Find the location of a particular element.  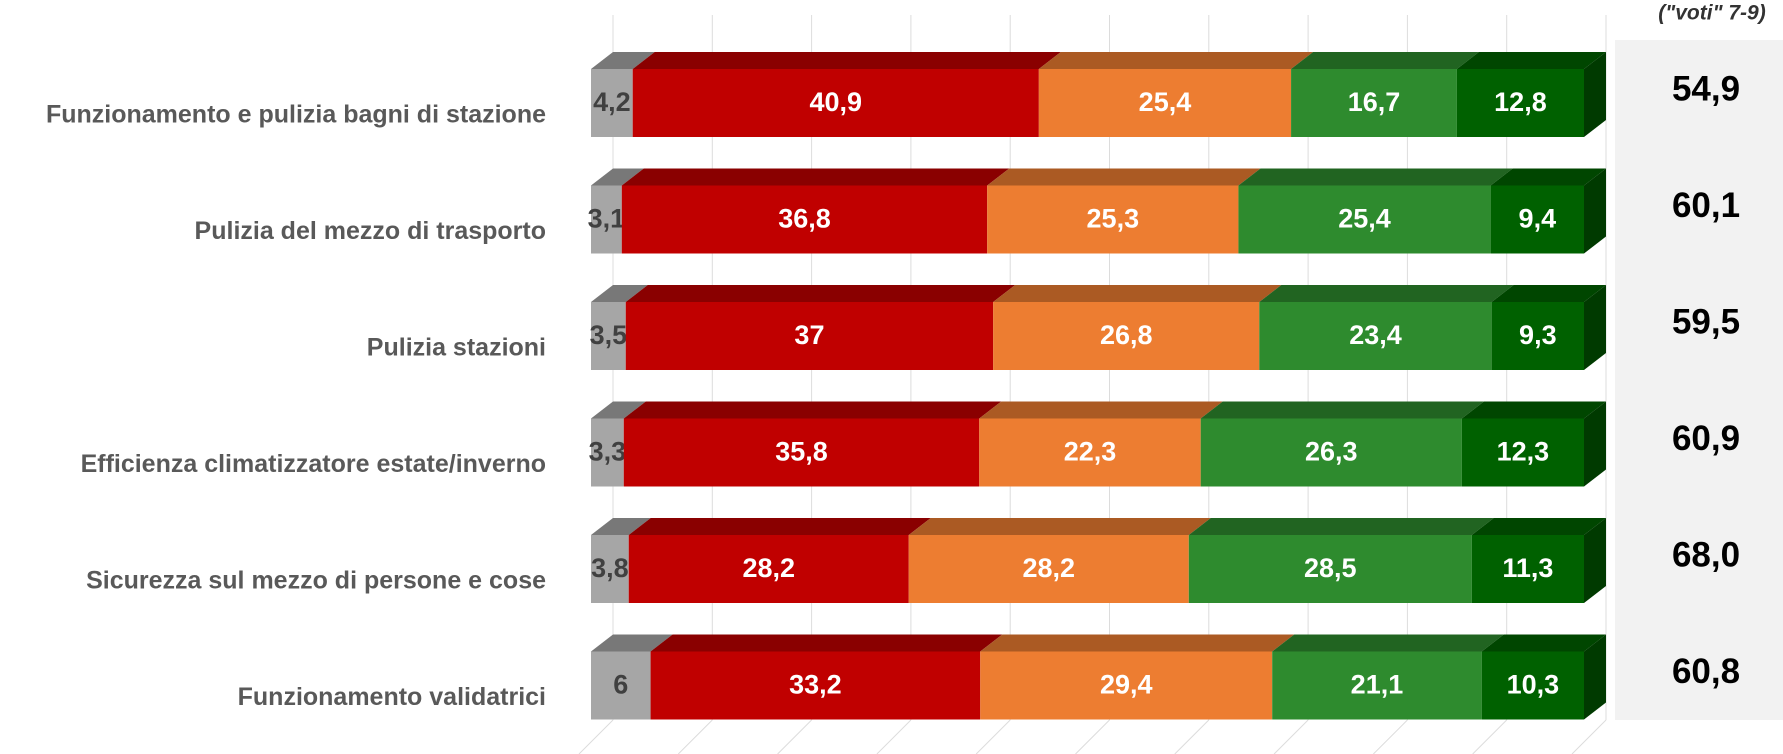

value-label: 9,3 is located at coordinates (1538, 335).